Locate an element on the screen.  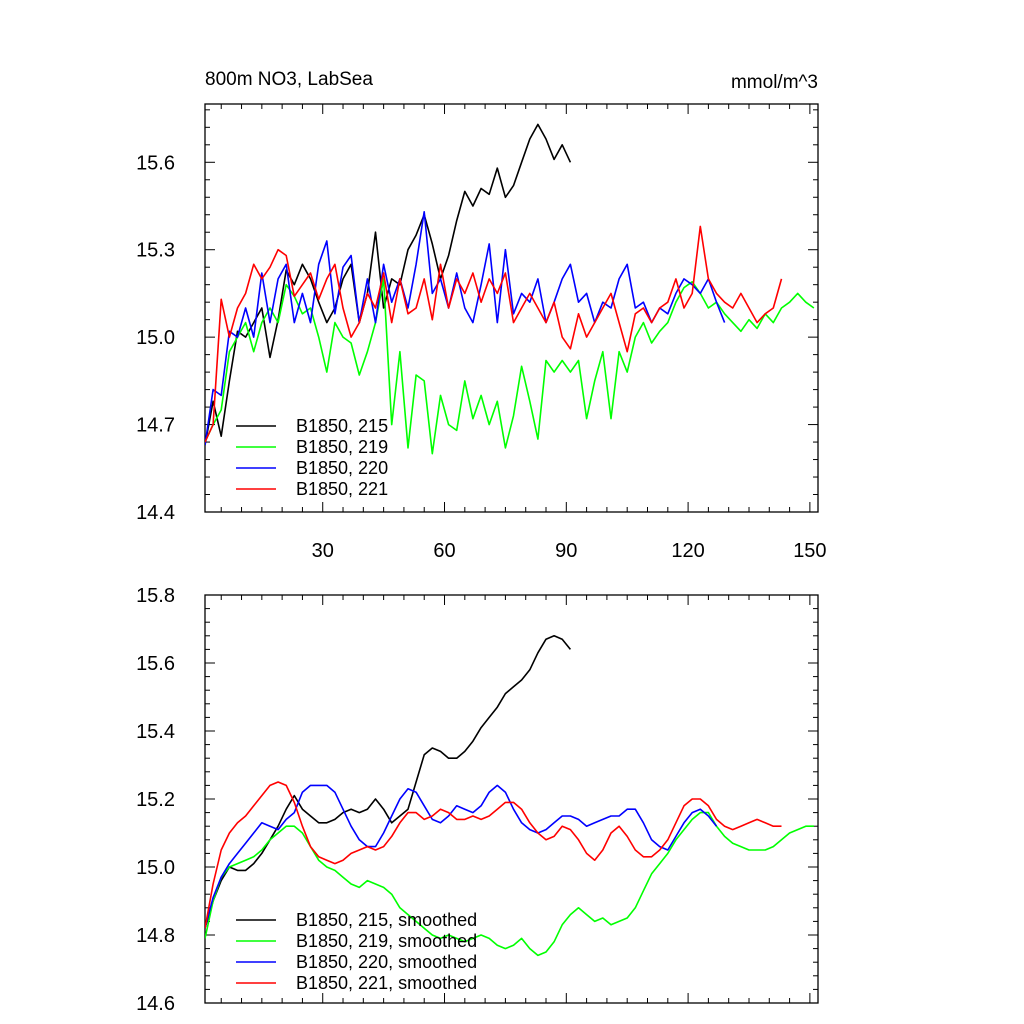
y-tick-label: 14.4 is located at coordinates (155, 513).